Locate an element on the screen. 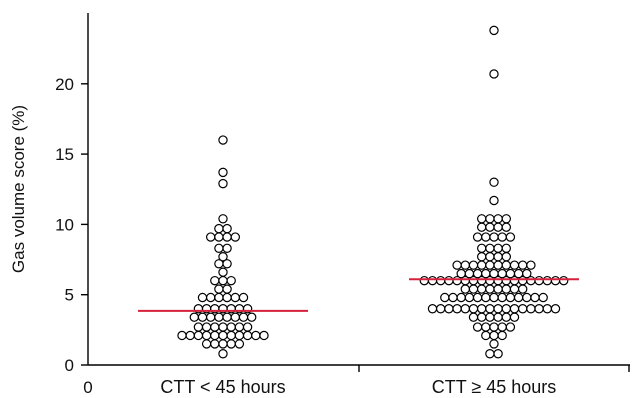 The height and width of the screenshot is (398, 632). y-tick-label: 5 is located at coordinates (69, 295).